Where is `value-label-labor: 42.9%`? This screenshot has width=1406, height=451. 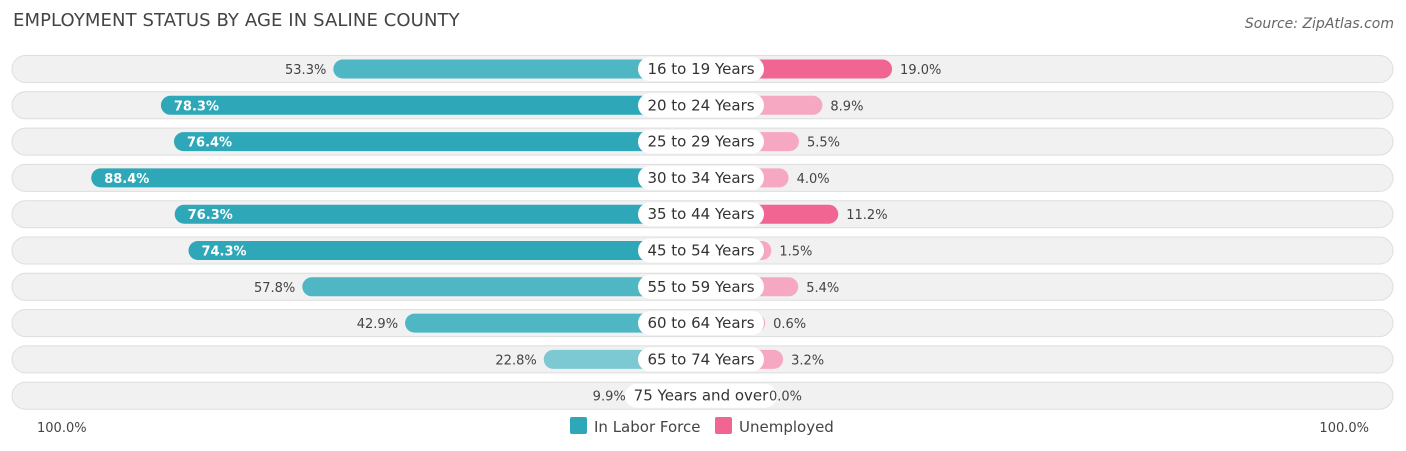
value-label-labor: 42.9% is located at coordinates (377, 324).